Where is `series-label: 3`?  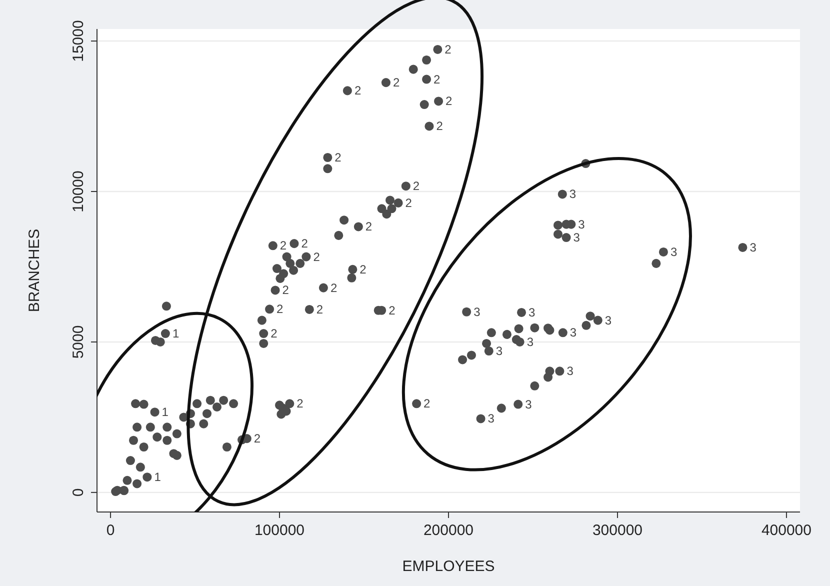 series-label: 3 is located at coordinates (576, 237).